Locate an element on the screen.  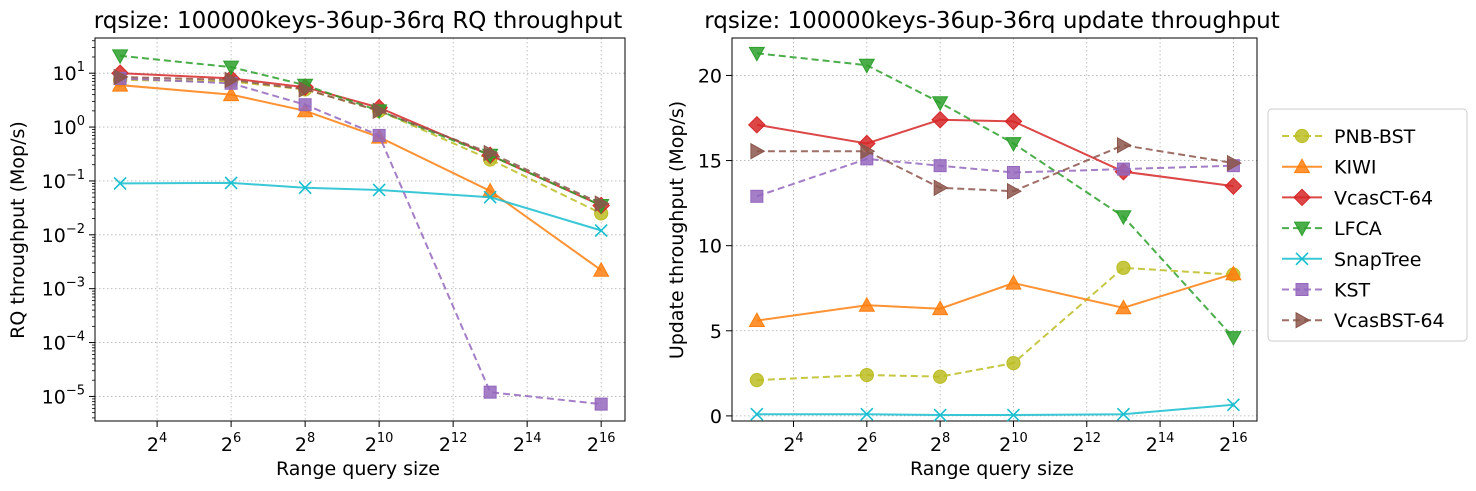
legend-label: KIWI is located at coordinates (1355, 168).